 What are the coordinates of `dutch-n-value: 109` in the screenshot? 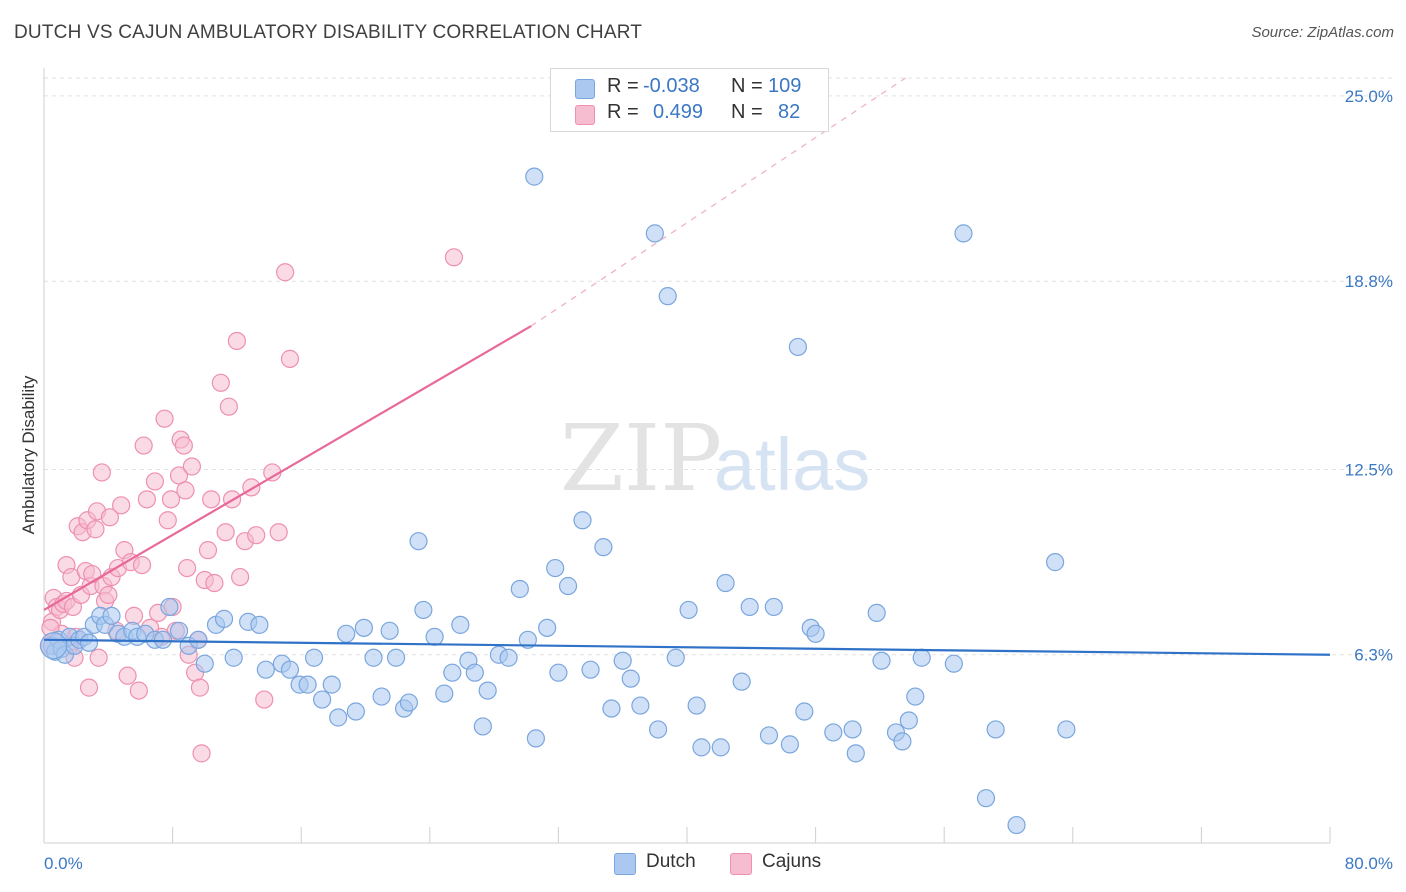 It's located at (785, 86).